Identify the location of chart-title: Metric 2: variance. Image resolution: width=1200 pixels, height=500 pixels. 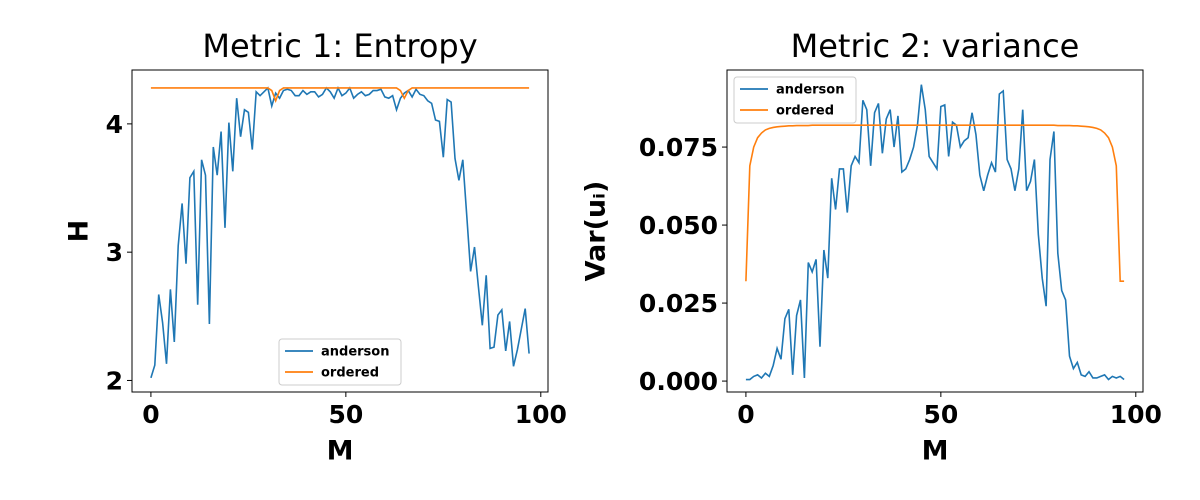
(935, 46).